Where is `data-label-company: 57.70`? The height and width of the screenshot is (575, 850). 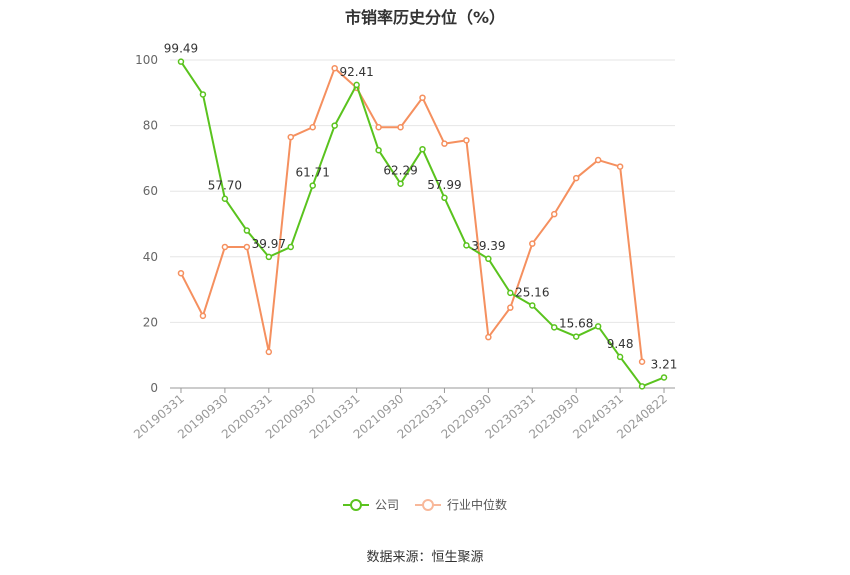 data-label-company: 57.70 is located at coordinates (225, 186).